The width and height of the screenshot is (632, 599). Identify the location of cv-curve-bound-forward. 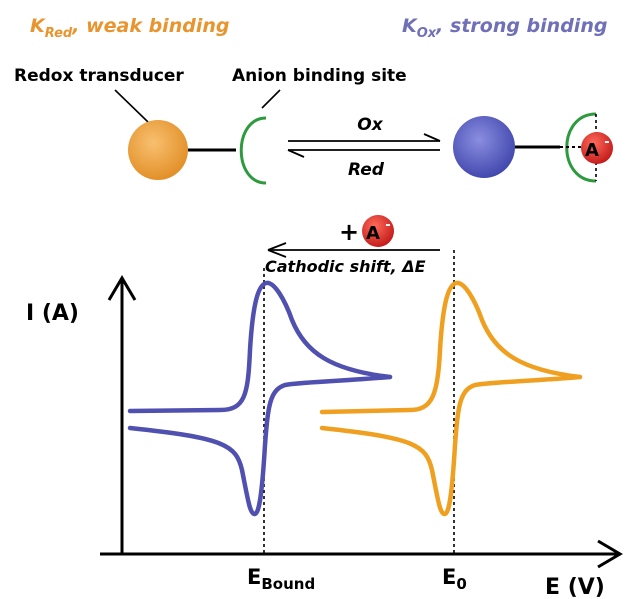
(260, 347).